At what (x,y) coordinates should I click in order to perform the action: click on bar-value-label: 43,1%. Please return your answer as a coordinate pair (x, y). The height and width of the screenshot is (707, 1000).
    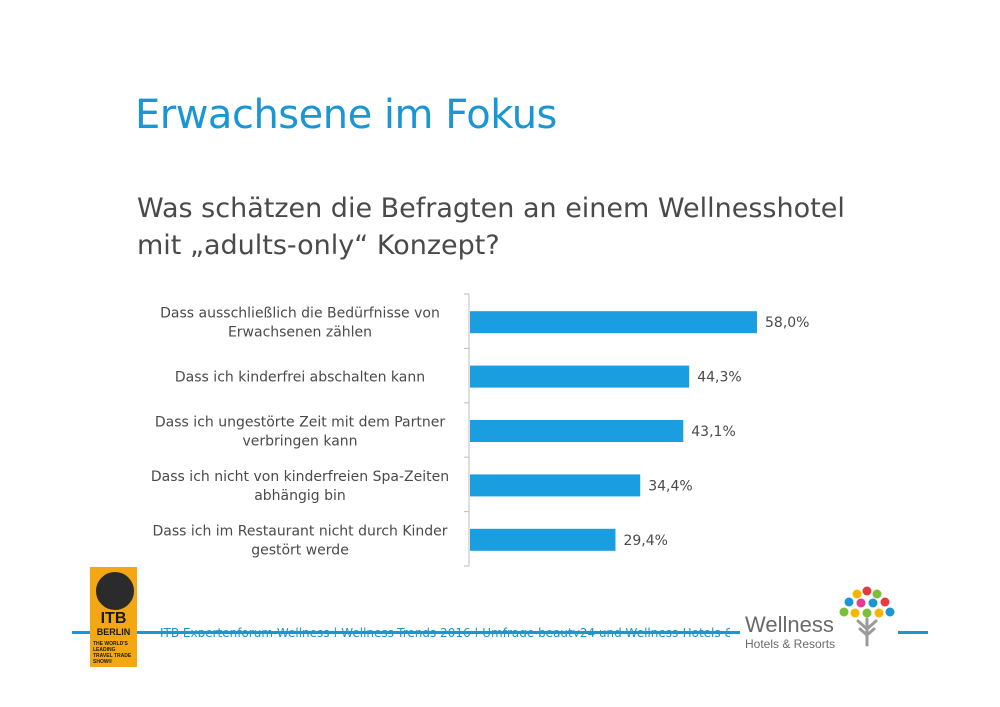
    Looking at the image, I should click on (713, 432).